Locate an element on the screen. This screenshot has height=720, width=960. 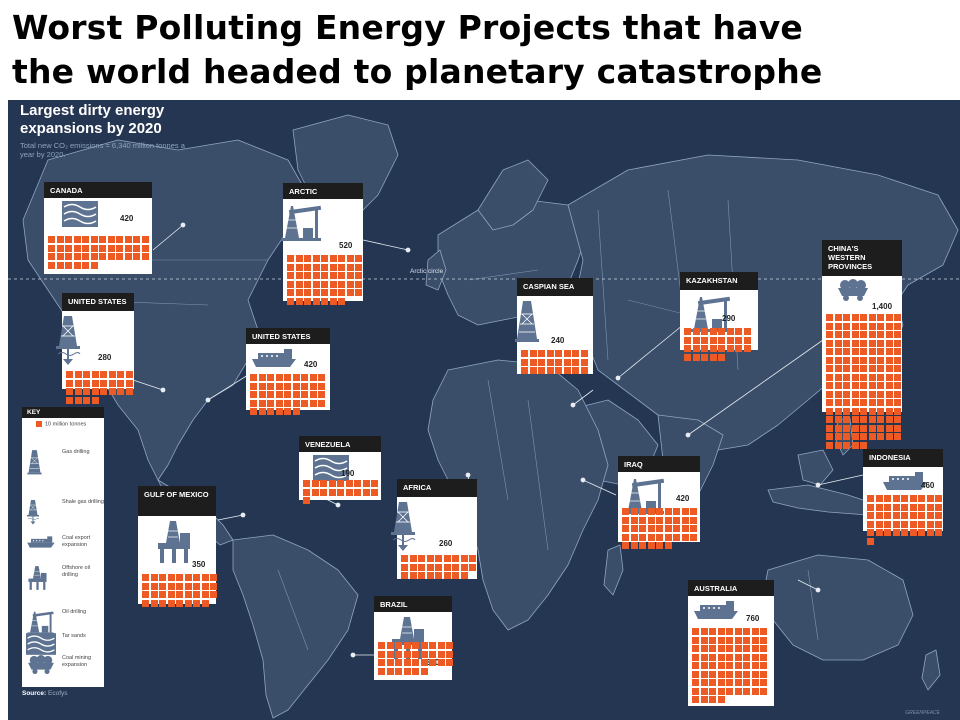
emission-units-grid is located at coordinates (729, 665).